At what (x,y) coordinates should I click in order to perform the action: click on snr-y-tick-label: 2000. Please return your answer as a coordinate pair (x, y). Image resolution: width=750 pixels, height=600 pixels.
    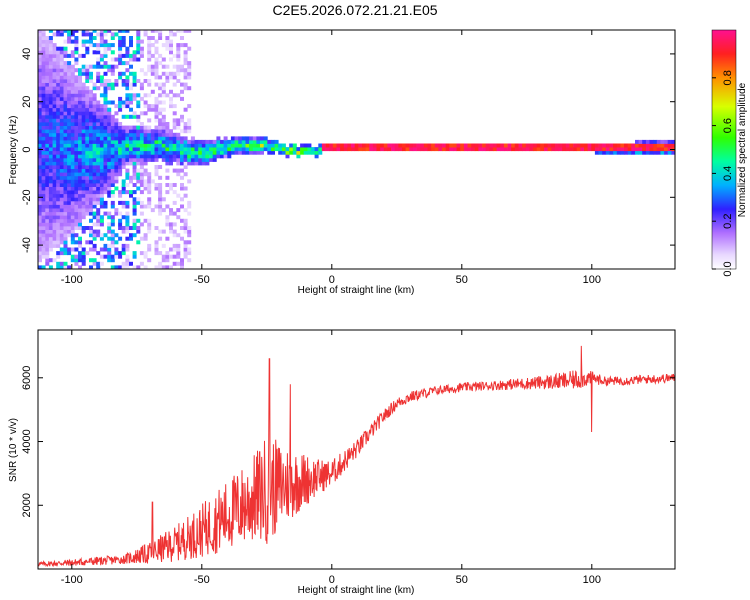
    Looking at the image, I should click on (27, 505).